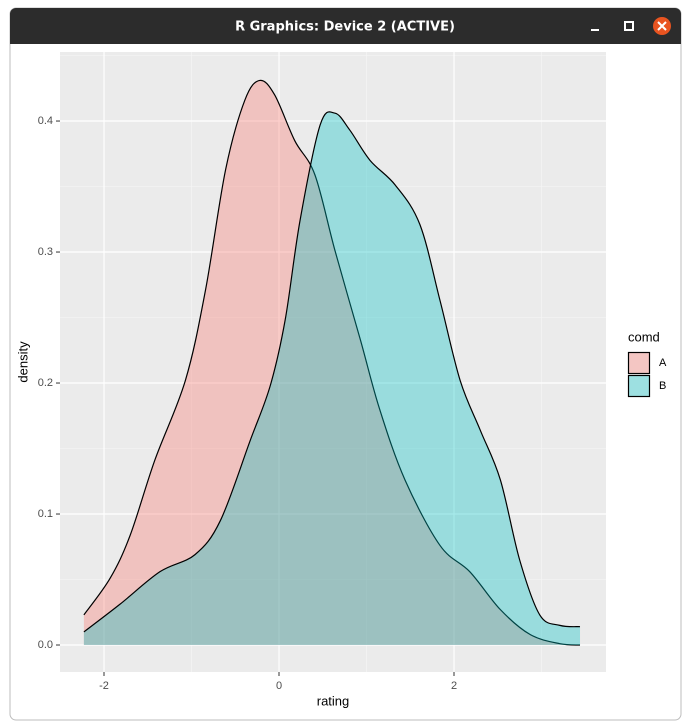 Image resolution: width=691 pixels, height=728 pixels. What do you see at coordinates (22, 362) in the screenshot?
I see `y-axis-title: density` at bounding box center [22, 362].